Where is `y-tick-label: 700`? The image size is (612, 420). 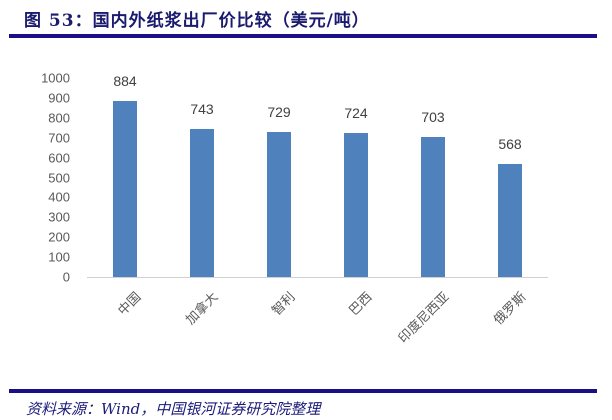
y-tick-label: 700 is located at coordinates (59, 138).